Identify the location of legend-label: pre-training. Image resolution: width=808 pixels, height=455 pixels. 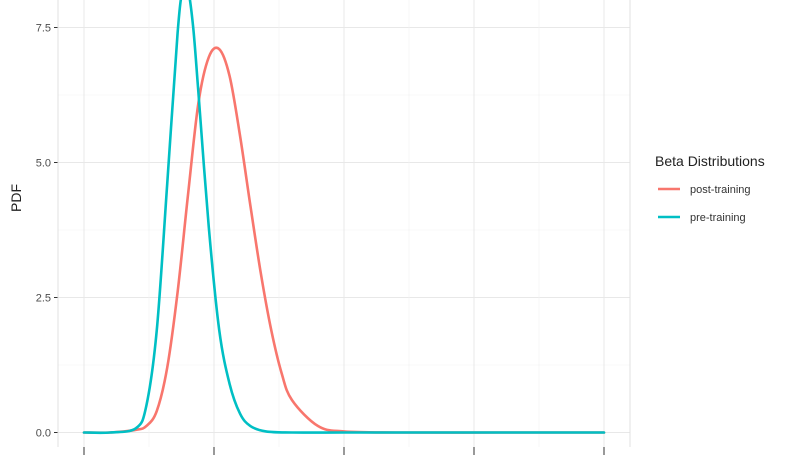
(718, 218).